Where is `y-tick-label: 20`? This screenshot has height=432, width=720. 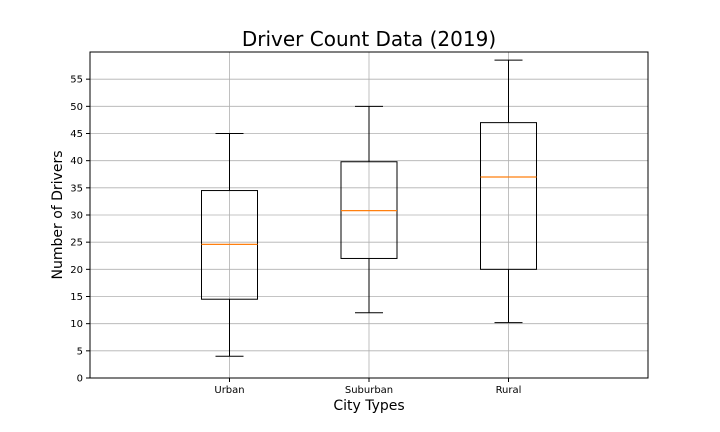 y-tick-label: 20 is located at coordinates (76, 270).